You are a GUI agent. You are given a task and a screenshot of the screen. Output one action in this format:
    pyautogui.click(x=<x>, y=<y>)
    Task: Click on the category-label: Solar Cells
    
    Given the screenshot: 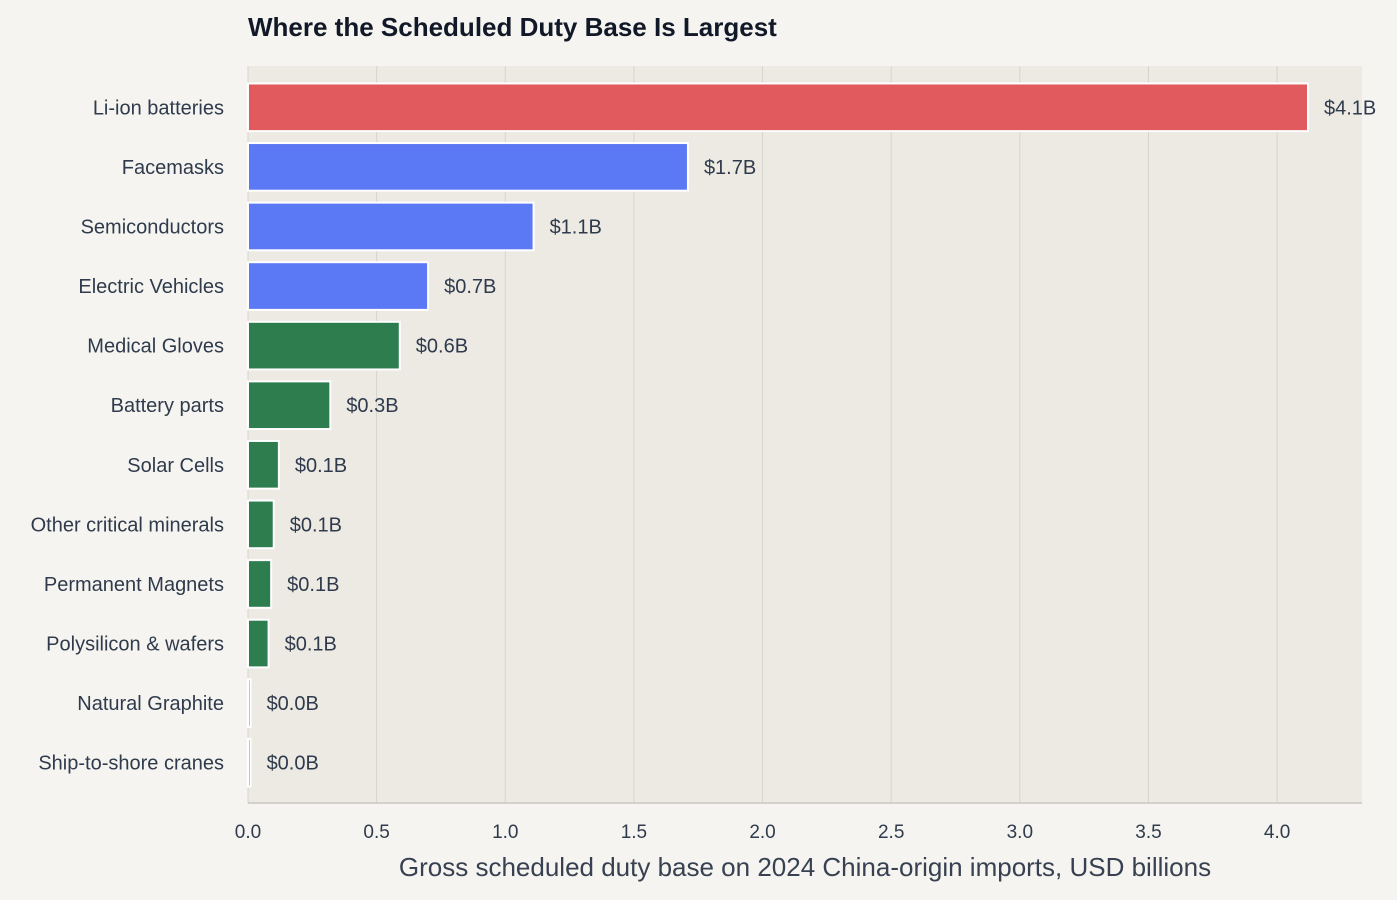 What is the action you would take?
    pyautogui.click(x=175, y=466)
    